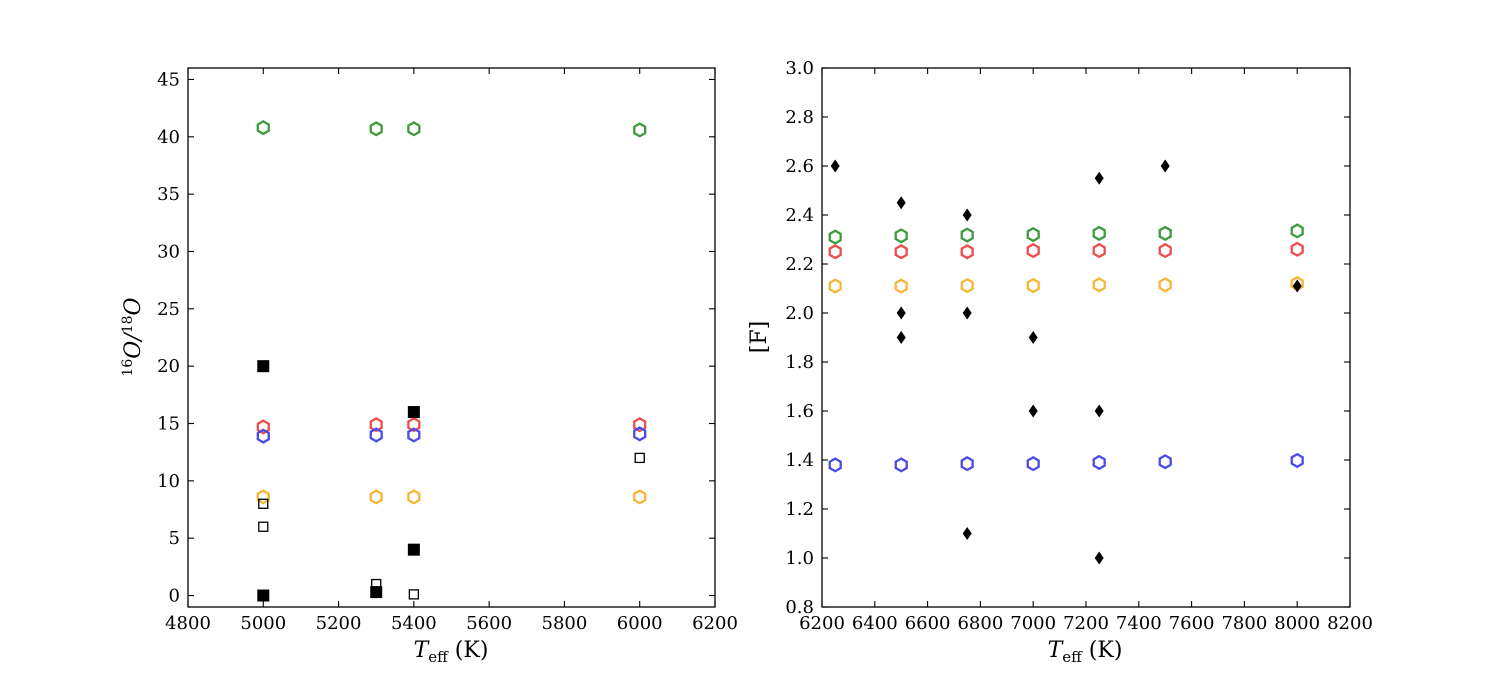 The height and width of the screenshot is (675, 1500). What do you see at coordinates (168, 251) in the screenshot?
I see `y-tick-label: 30` at bounding box center [168, 251].